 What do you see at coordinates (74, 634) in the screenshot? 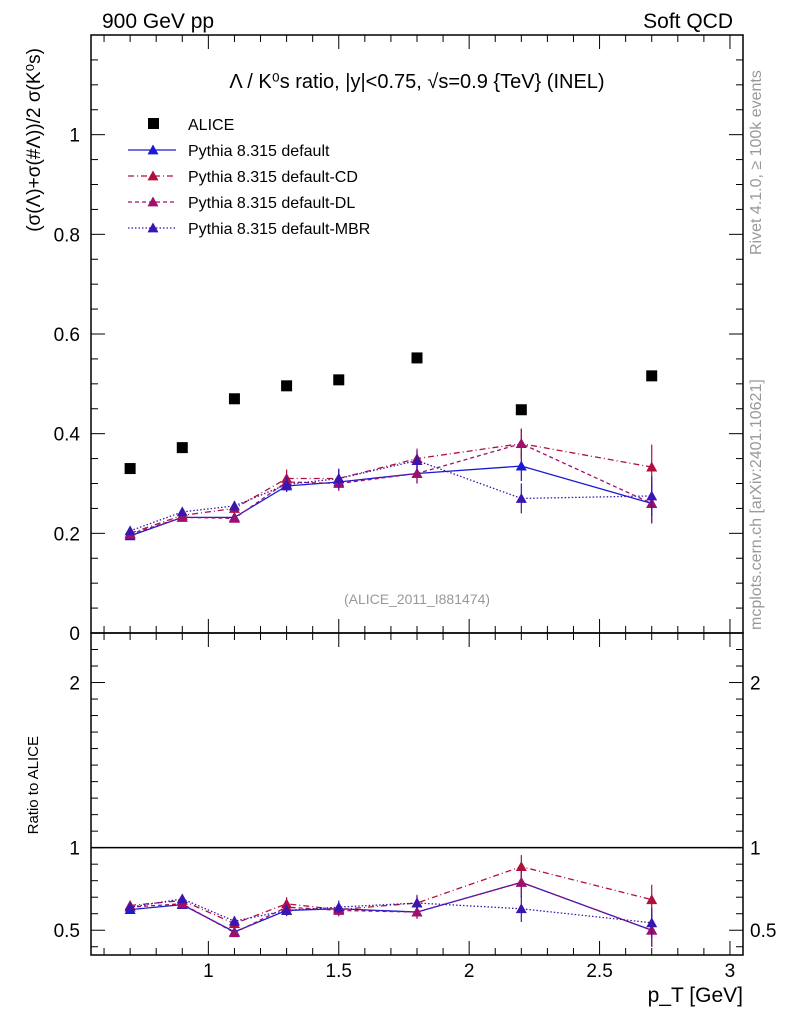
I see `y-tick-label: 0` at bounding box center [74, 634].